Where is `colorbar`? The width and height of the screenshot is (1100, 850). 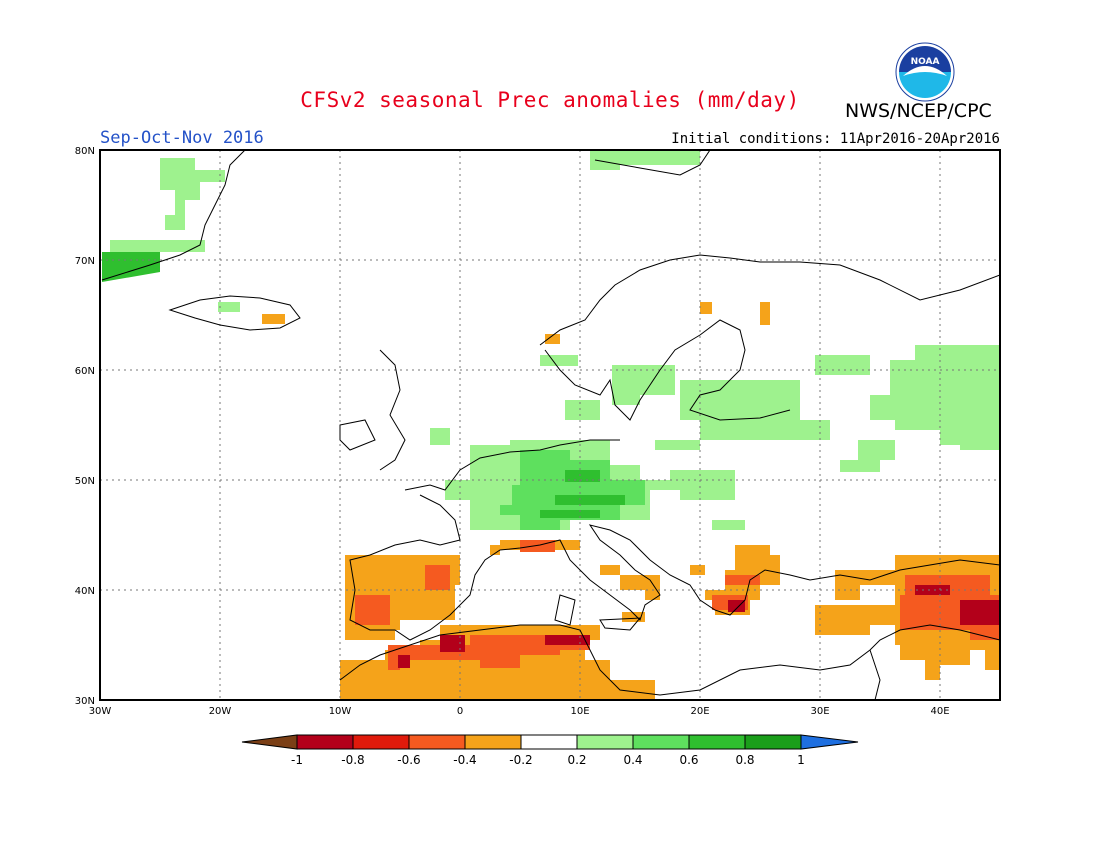 colorbar is located at coordinates (550, 742).